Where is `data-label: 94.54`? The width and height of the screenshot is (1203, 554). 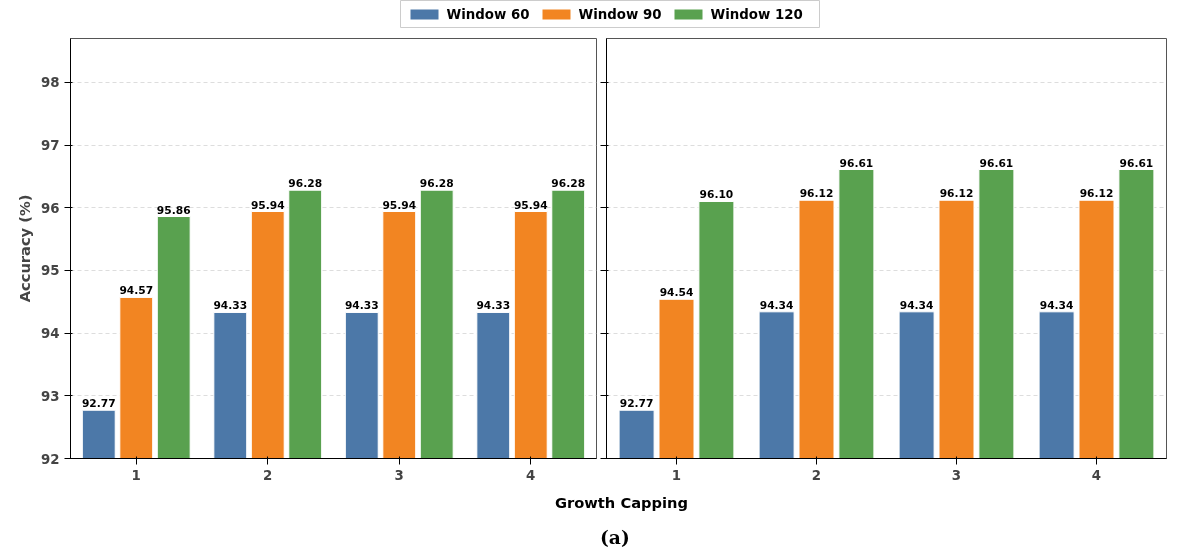
data-label: 94.54 is located at coordinates (676, 293).